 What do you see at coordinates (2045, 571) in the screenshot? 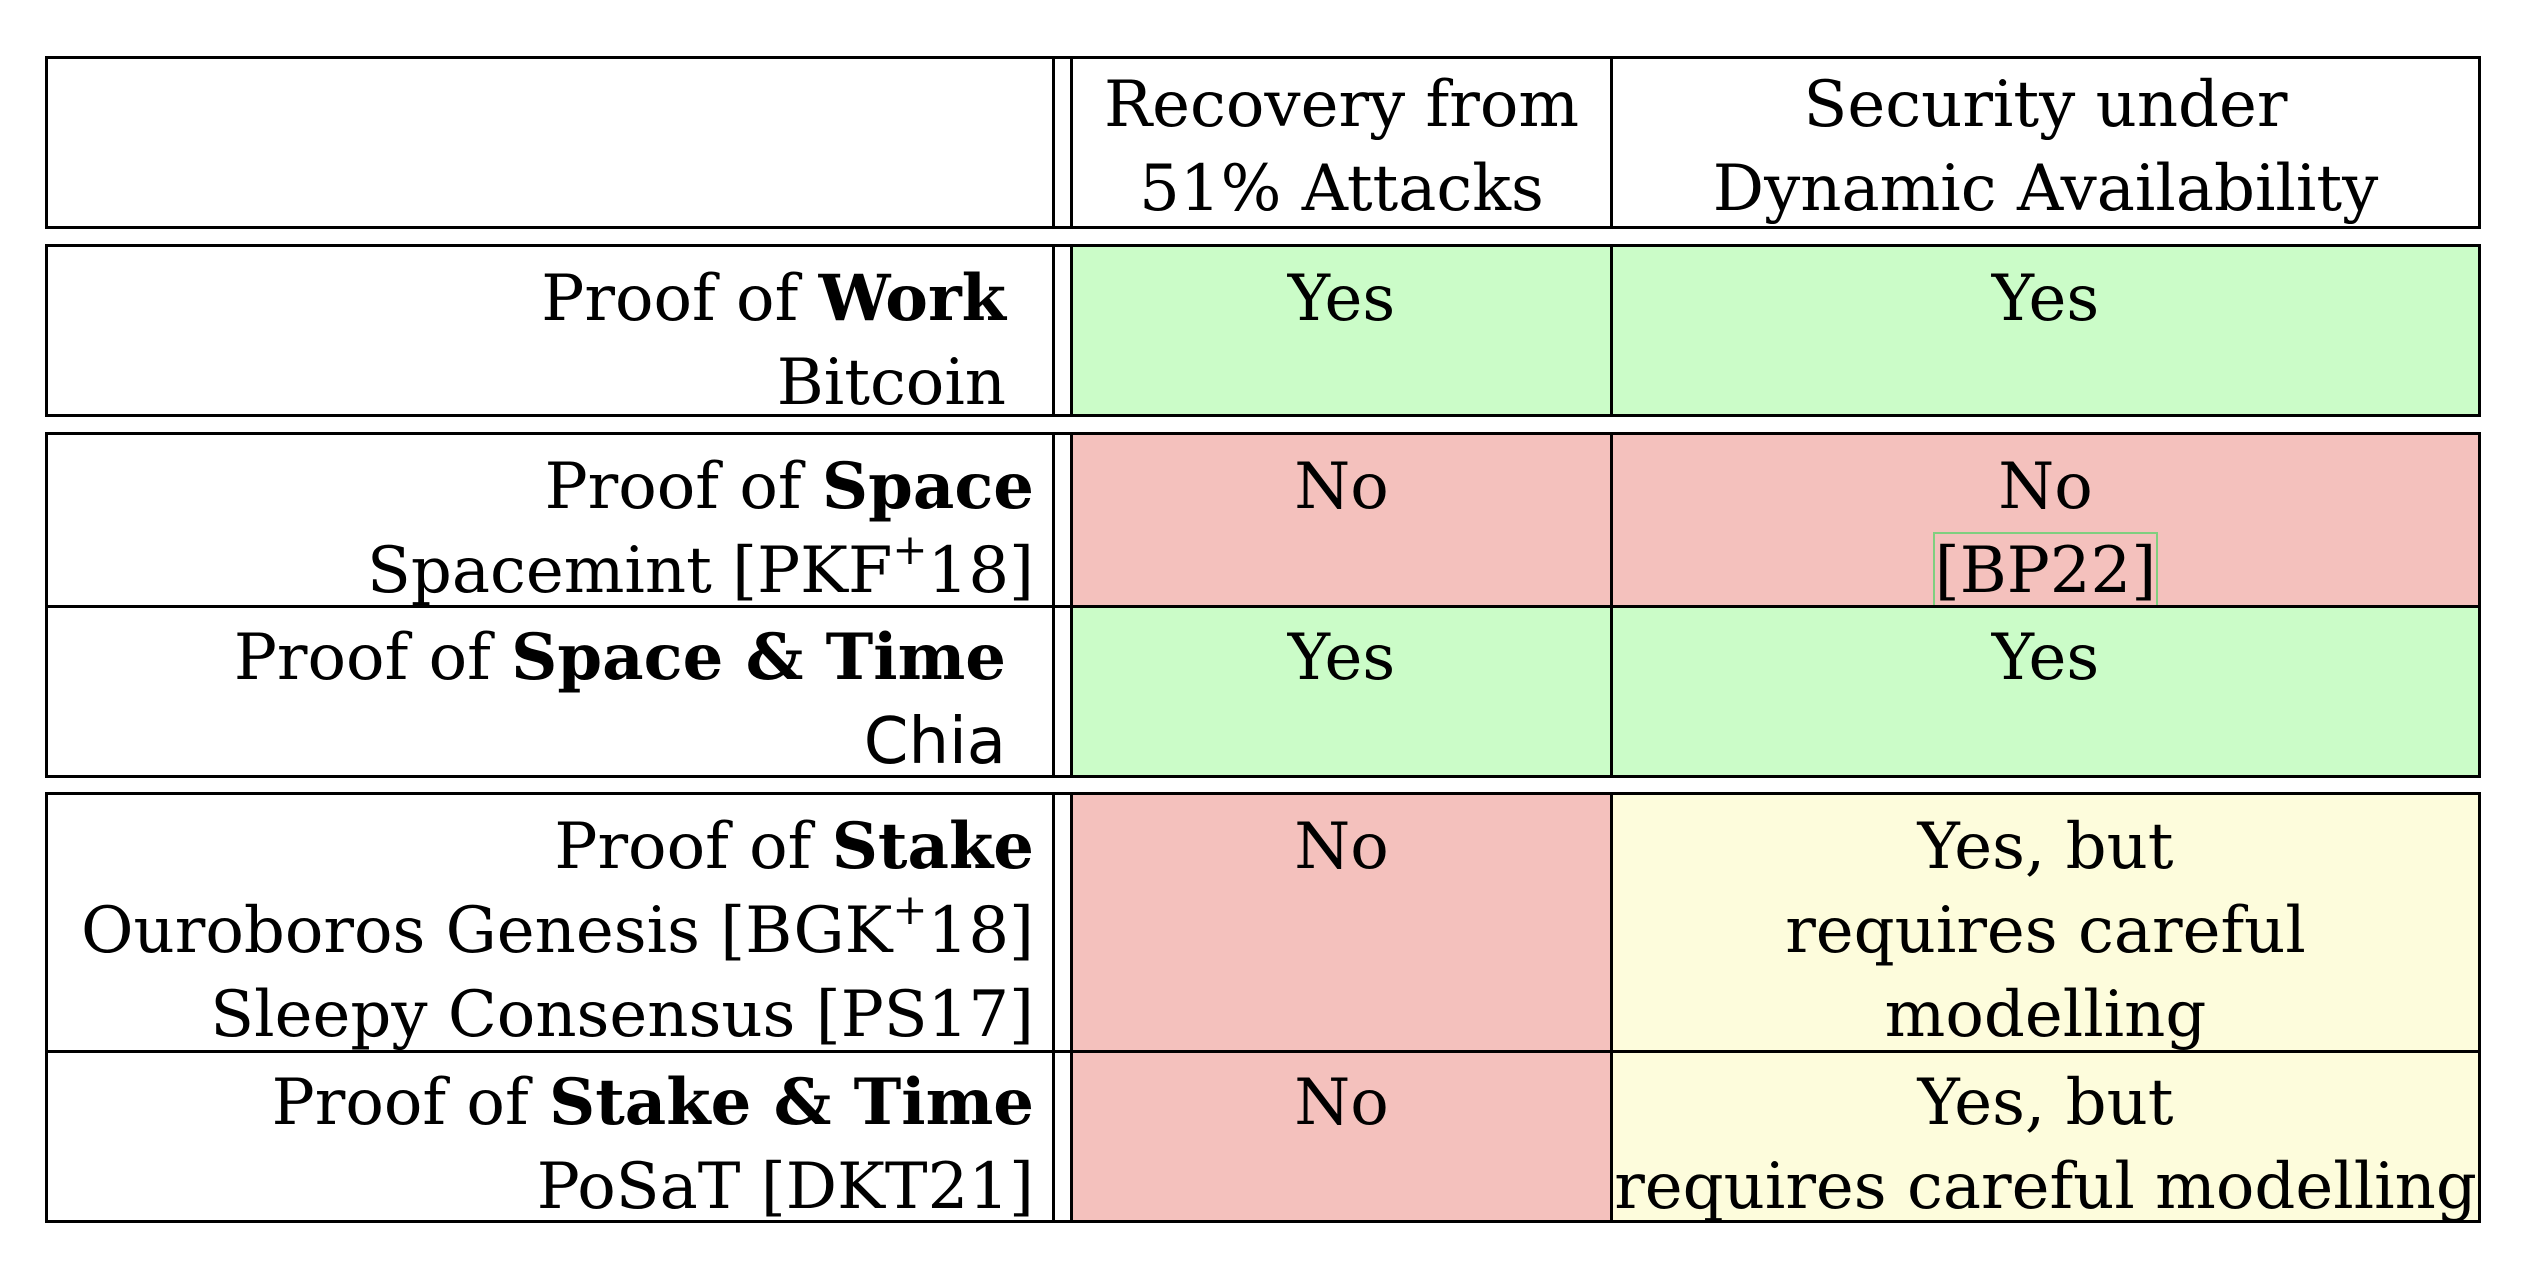
I see `citation-link: [BP22]` at bounding box center [2045, 571].